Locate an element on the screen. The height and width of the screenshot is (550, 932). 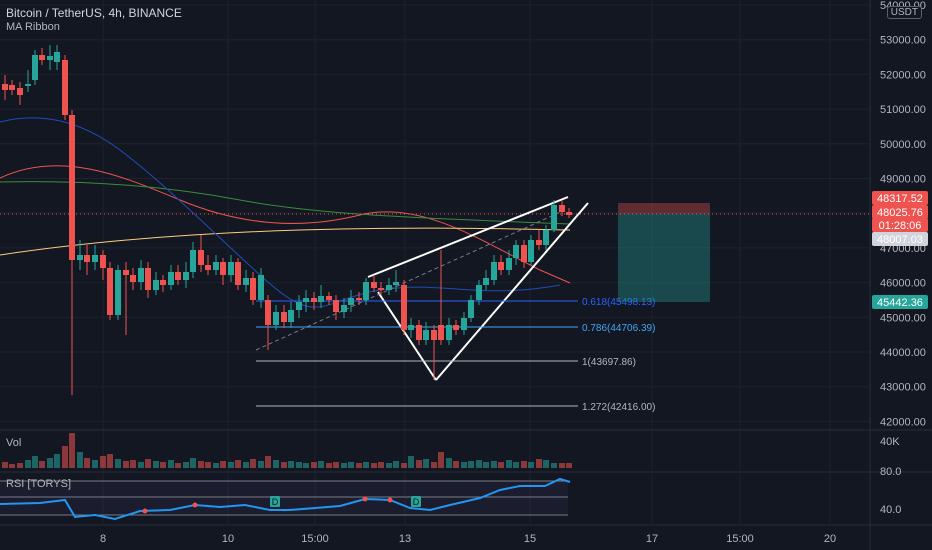
ma-line-red is located at coordinates (285, 224).